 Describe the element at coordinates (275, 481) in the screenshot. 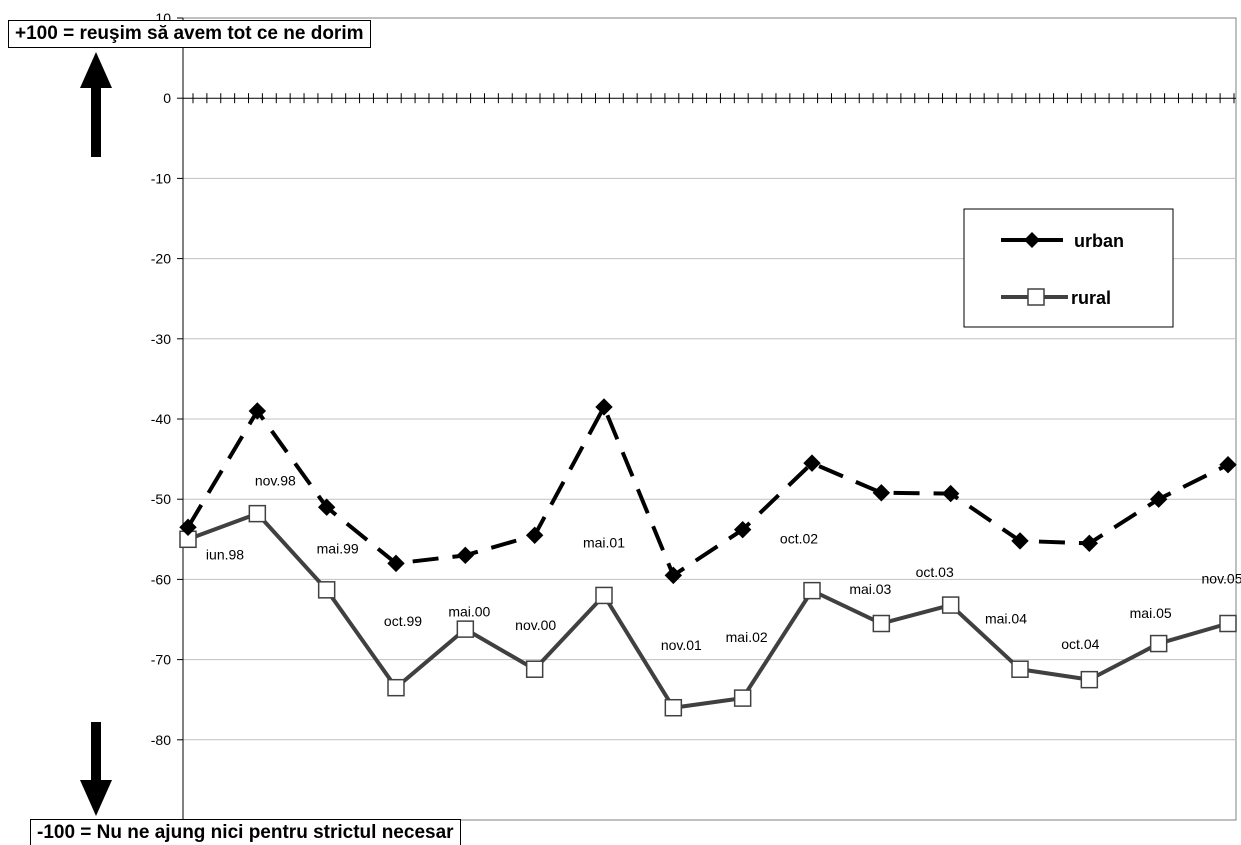

I see `x-tick-label: nov.98` at that location.